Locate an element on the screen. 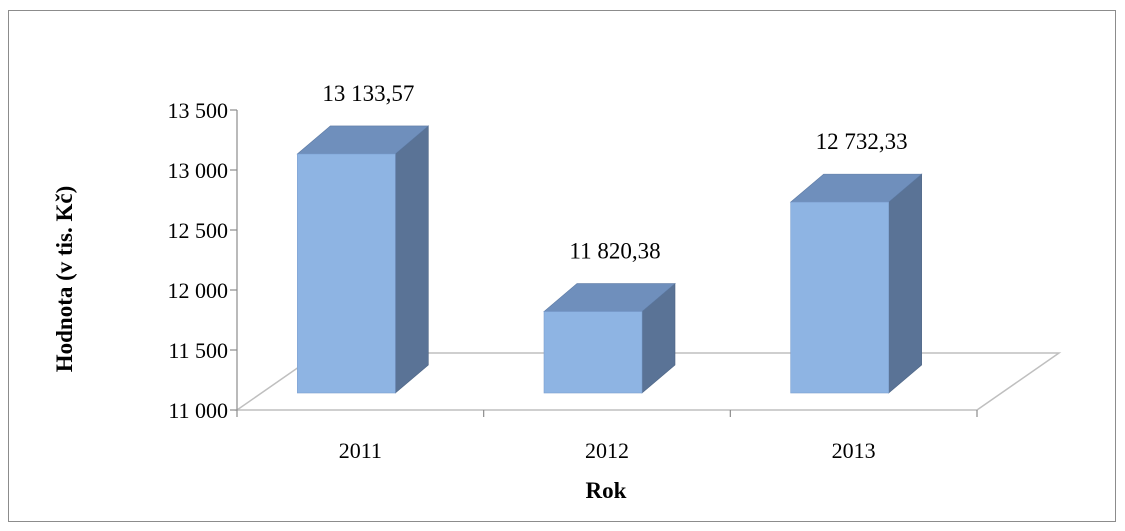  y-tick-label: 12 000 is located at coordinates (198, 290).